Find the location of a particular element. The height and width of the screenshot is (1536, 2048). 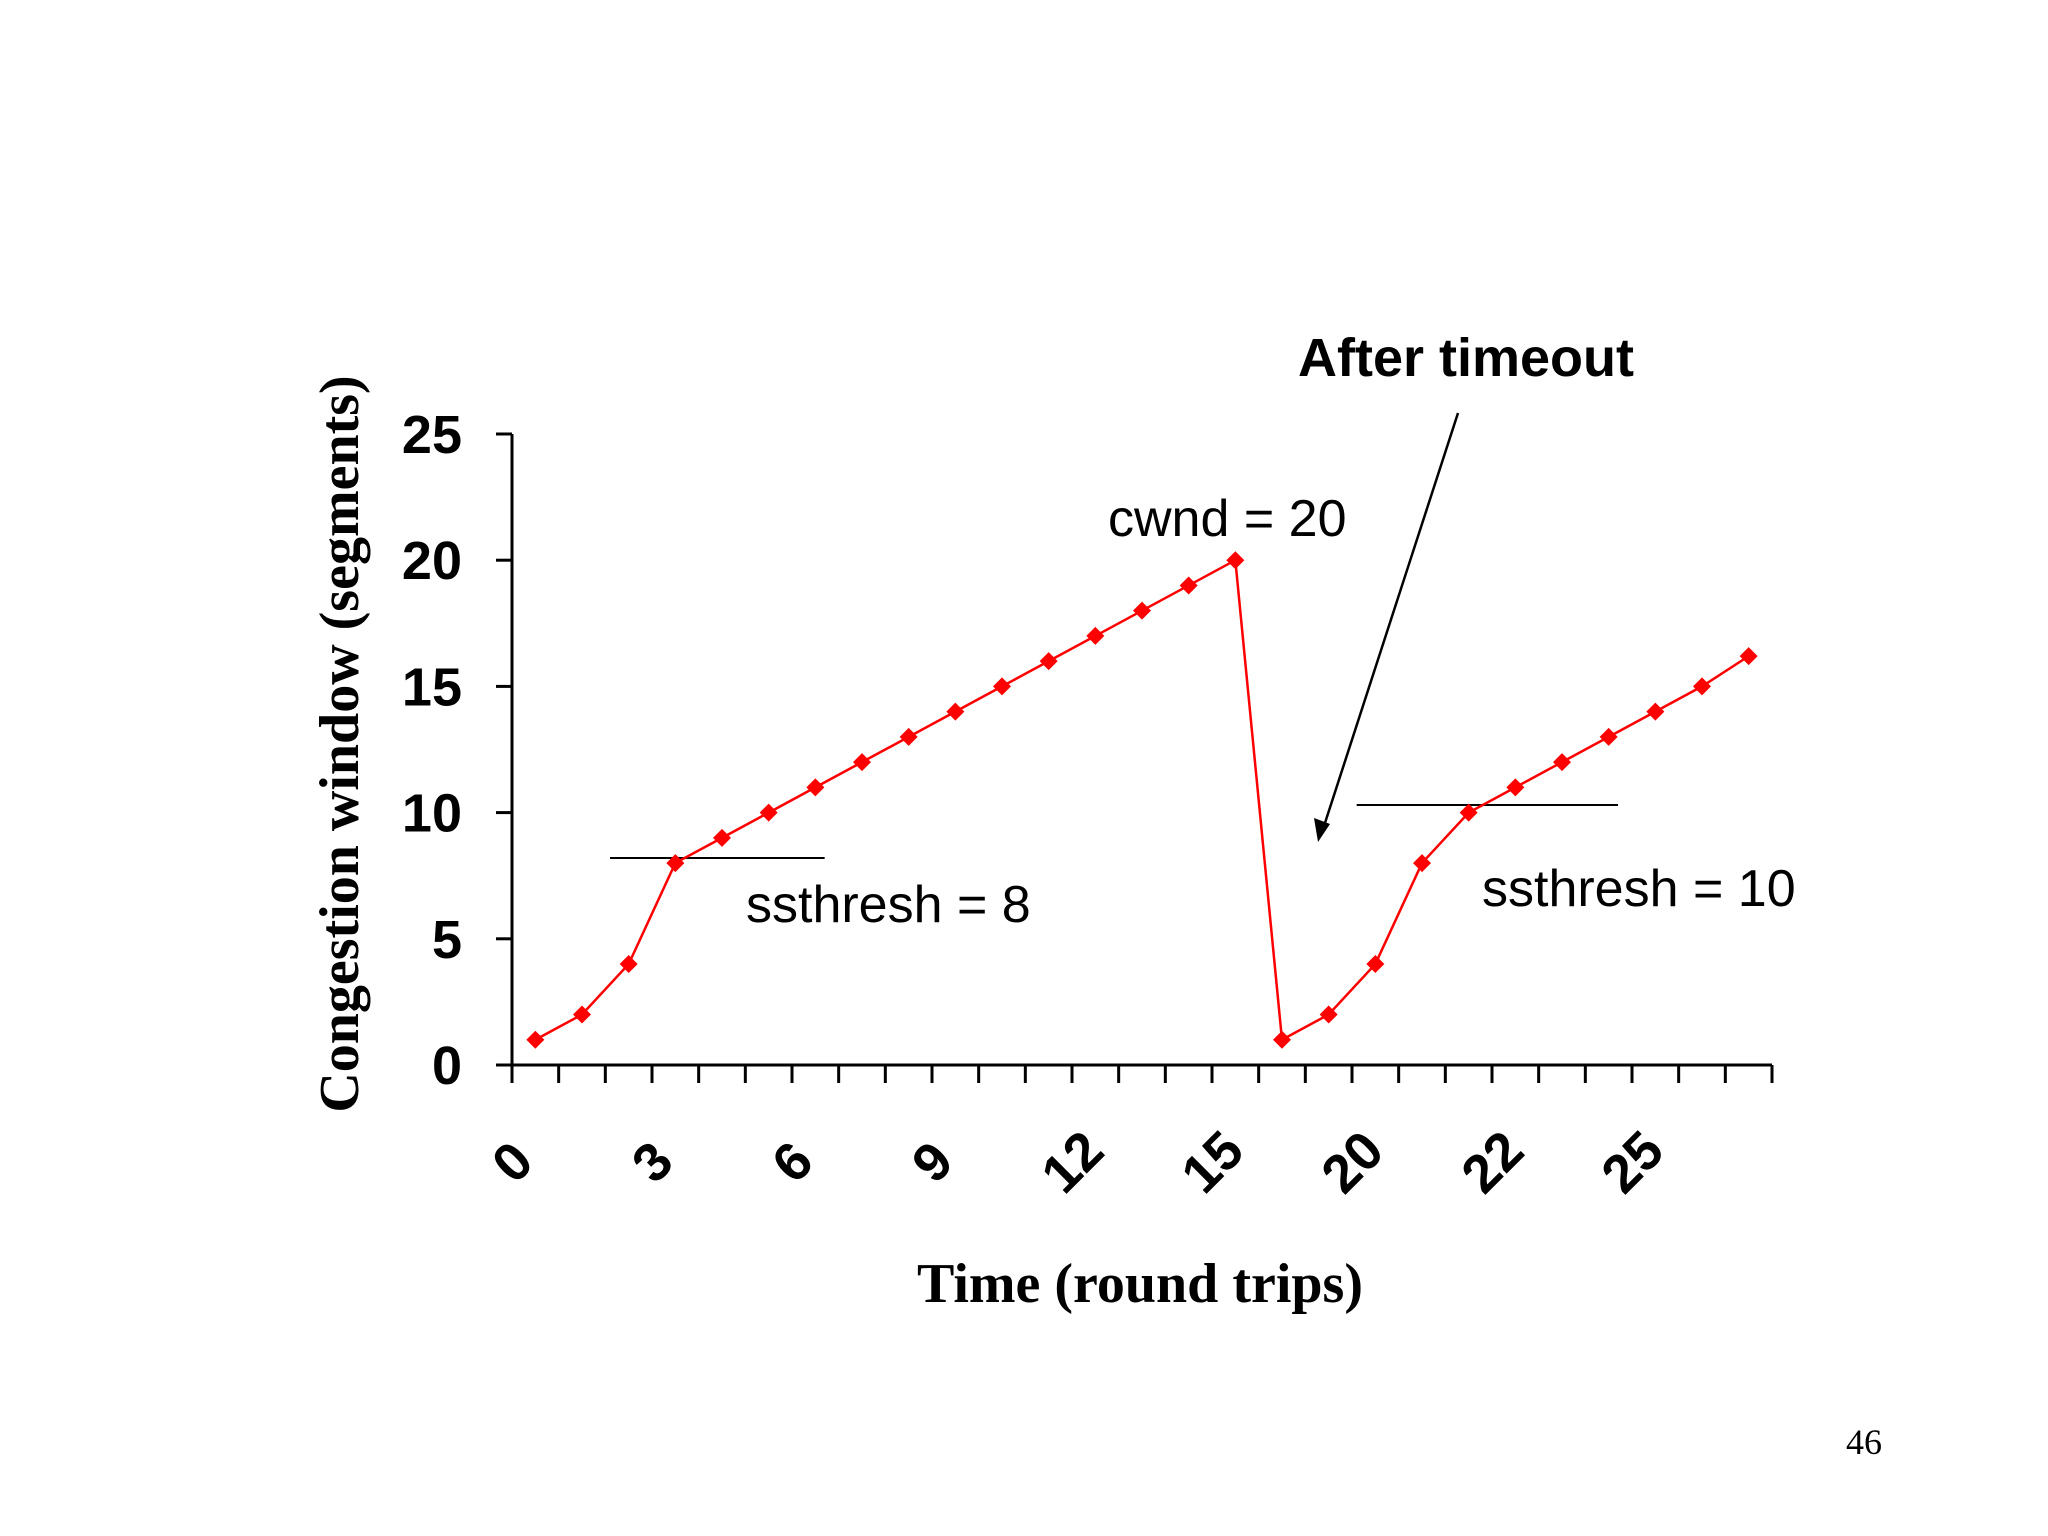

x-tick-label: 20 is located at coordinates (1352, 1162).